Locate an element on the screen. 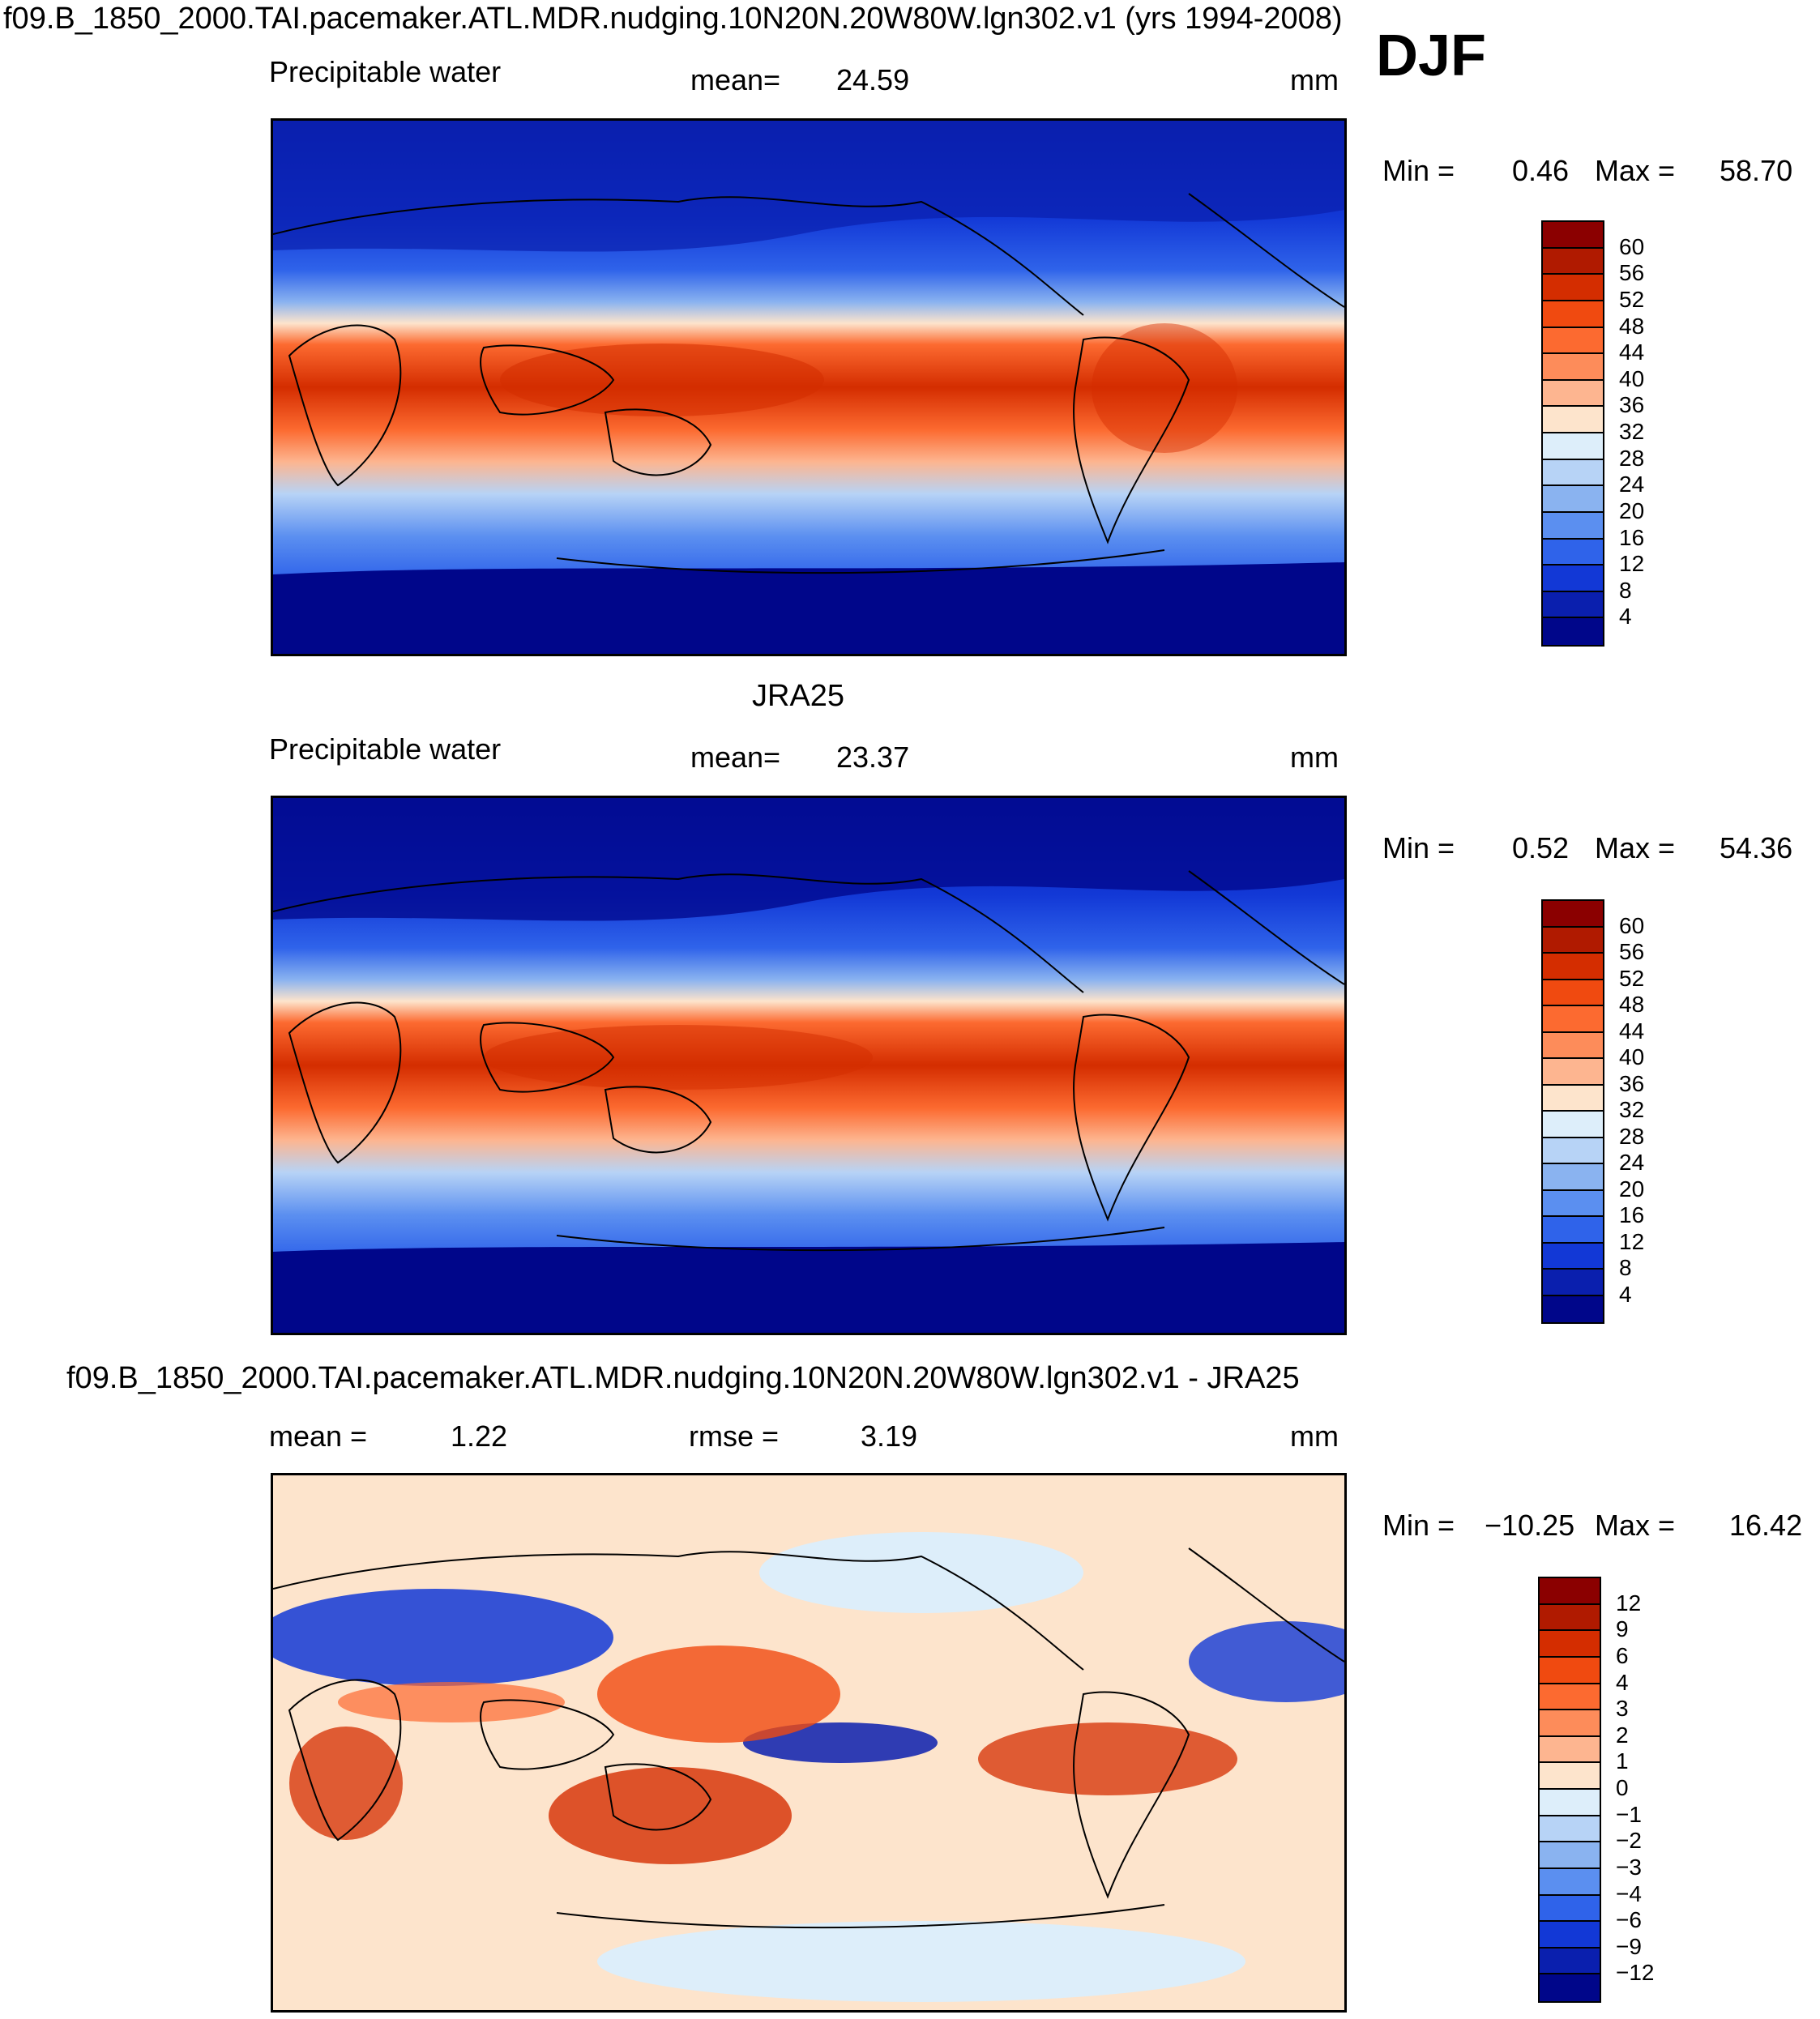 The width and height of the screenshot is (1820, 2019). colorbar-tick-label: 56 is located at coordinates (1632, 273).